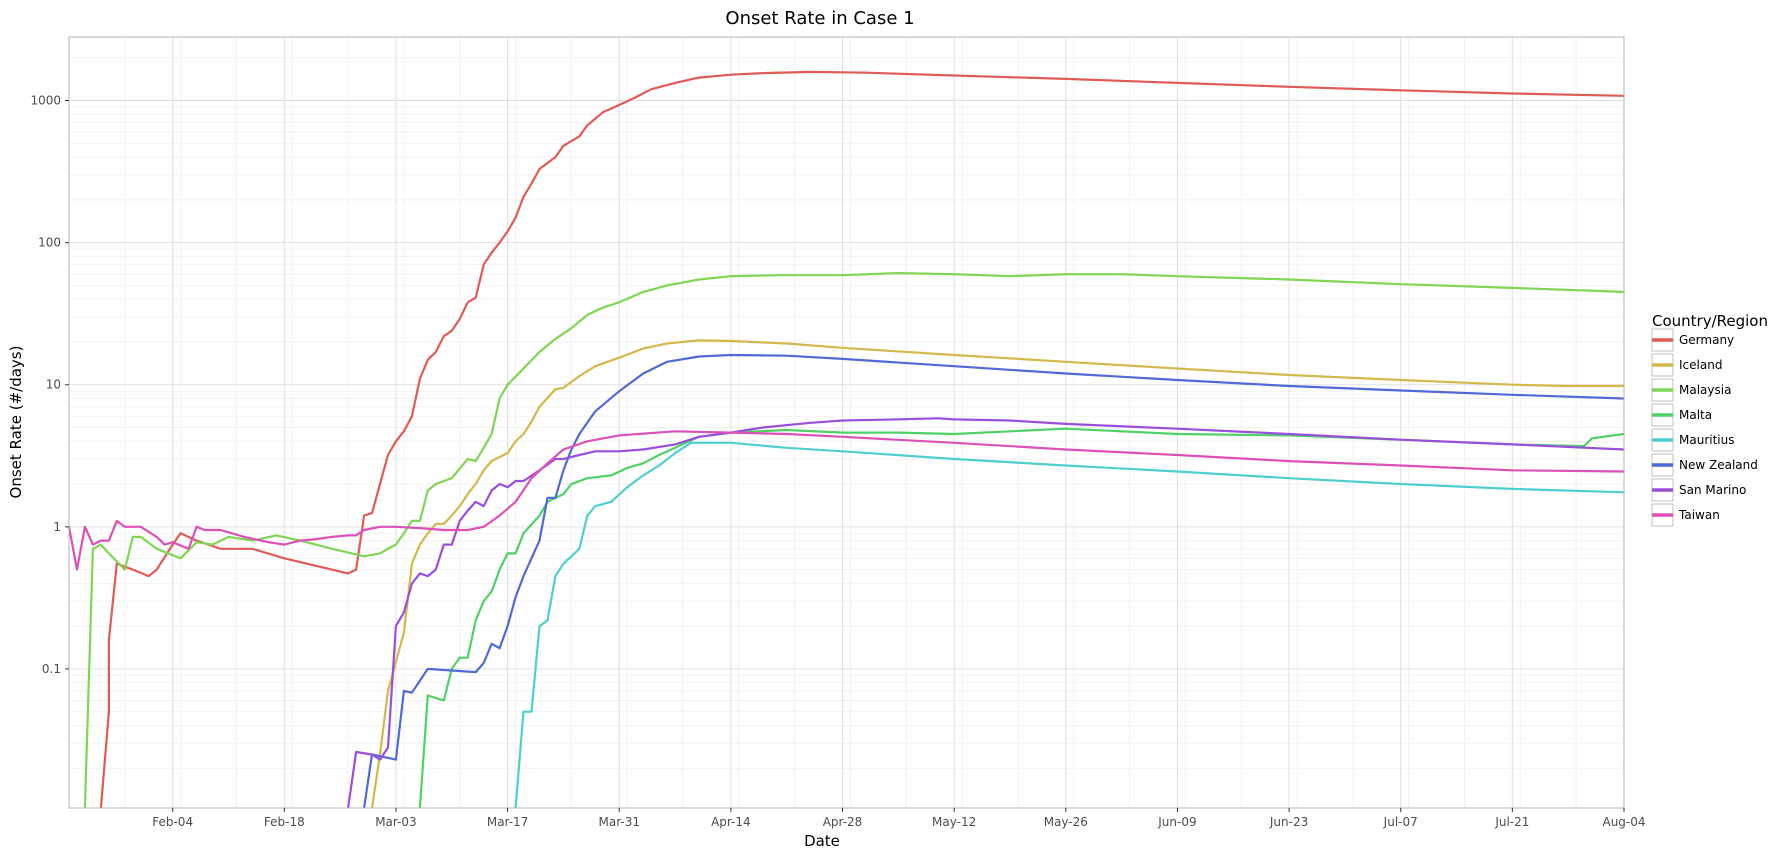 This screenshot has width=1791, height=857. I want to click on y-axis-title: Onset Rate (#/days), so click(16, 422).